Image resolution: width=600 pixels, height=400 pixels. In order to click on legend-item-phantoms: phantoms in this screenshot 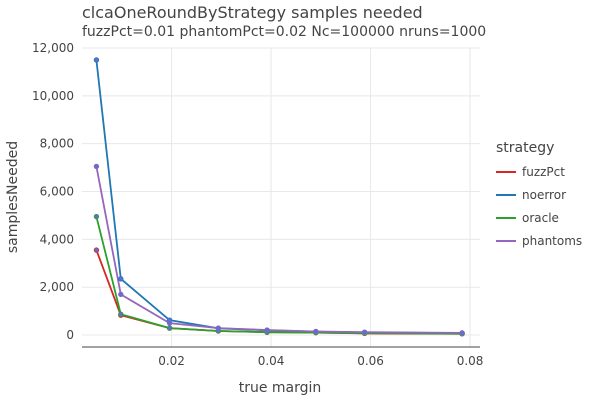, I will do `click(539, 241)`.